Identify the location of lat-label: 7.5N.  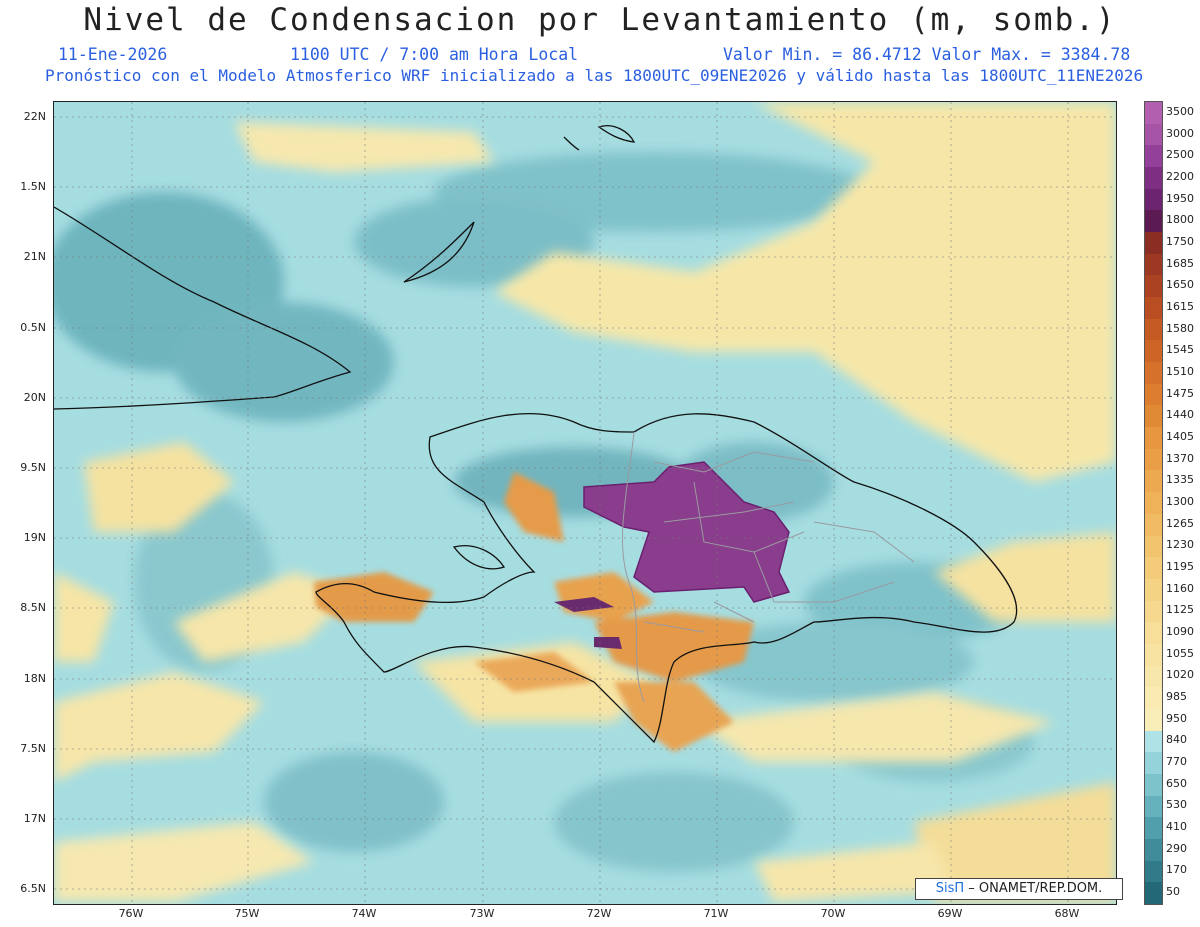
(33, 748).